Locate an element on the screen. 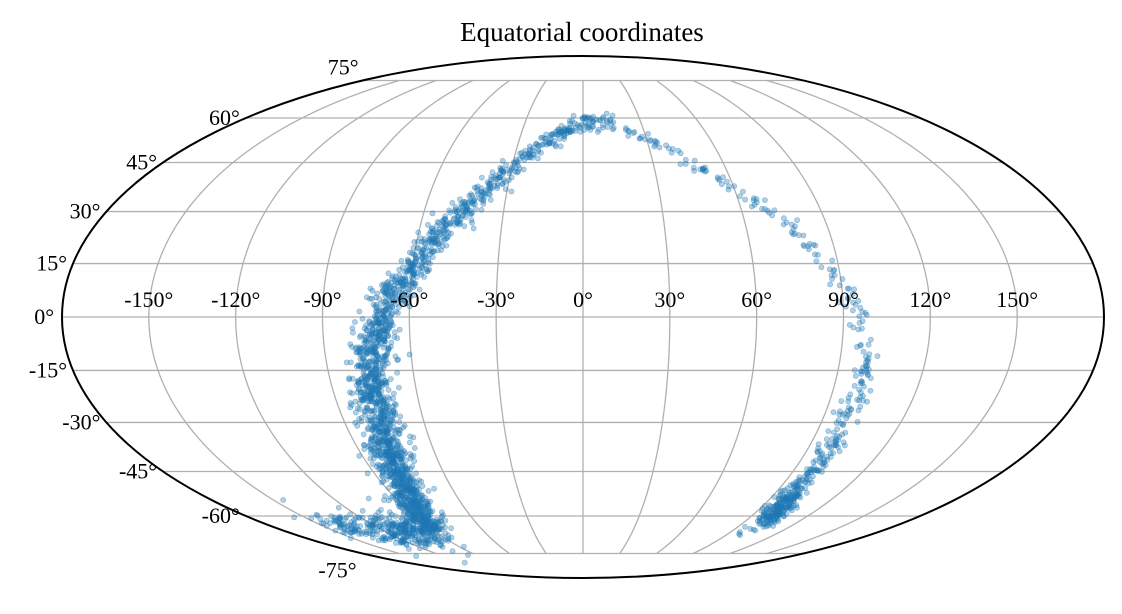 This screenshot has height=614, width=1122. x-tick-label: -60° is located at coordinates (409, 299).